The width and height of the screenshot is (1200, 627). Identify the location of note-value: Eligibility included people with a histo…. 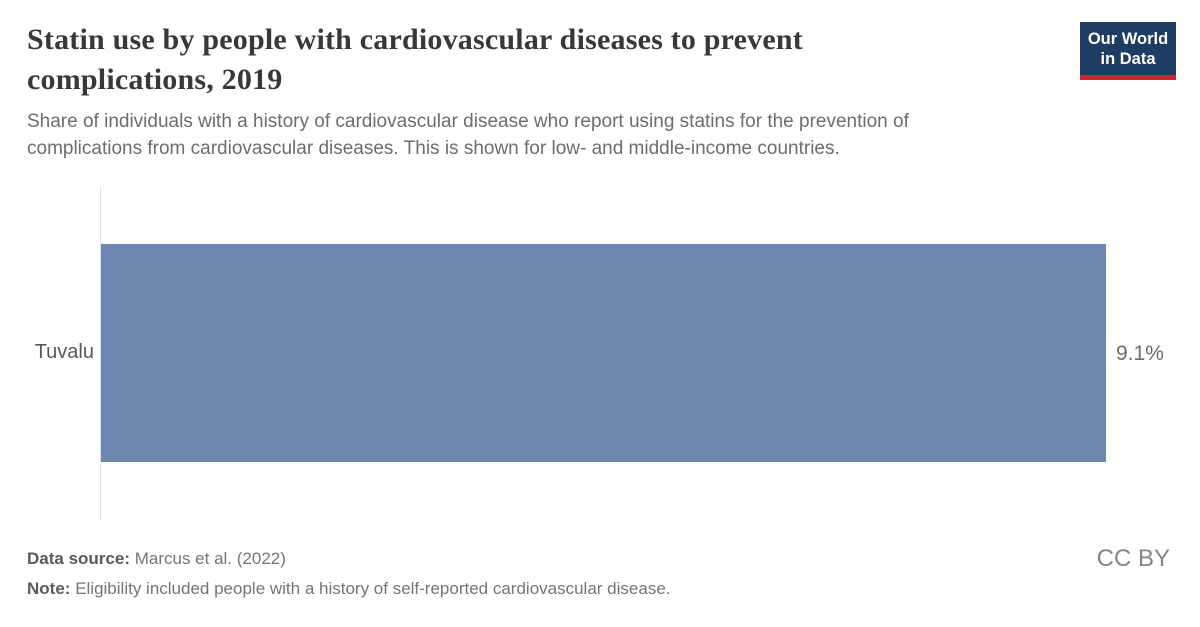
(373, 588).